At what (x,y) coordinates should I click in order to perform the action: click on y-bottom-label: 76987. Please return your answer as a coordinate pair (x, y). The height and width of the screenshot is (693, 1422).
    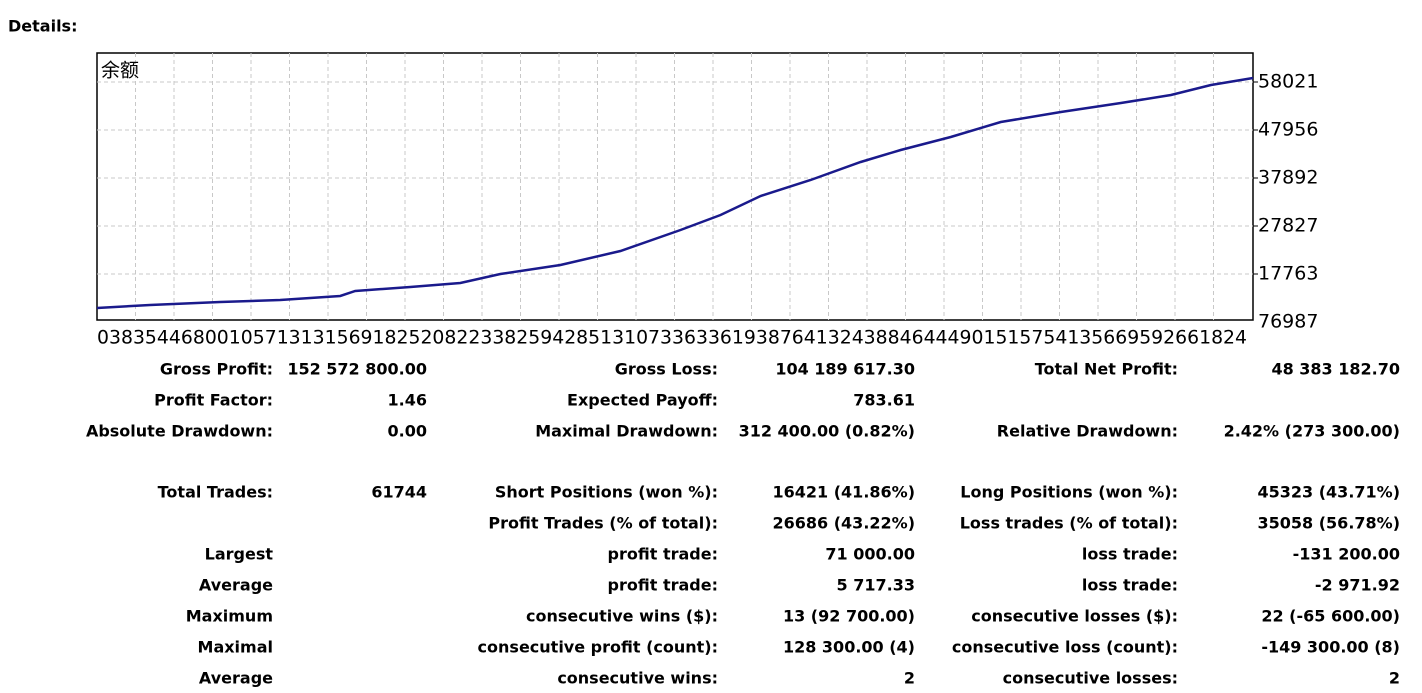
    Looking at the image, I should click on (1288, 322).